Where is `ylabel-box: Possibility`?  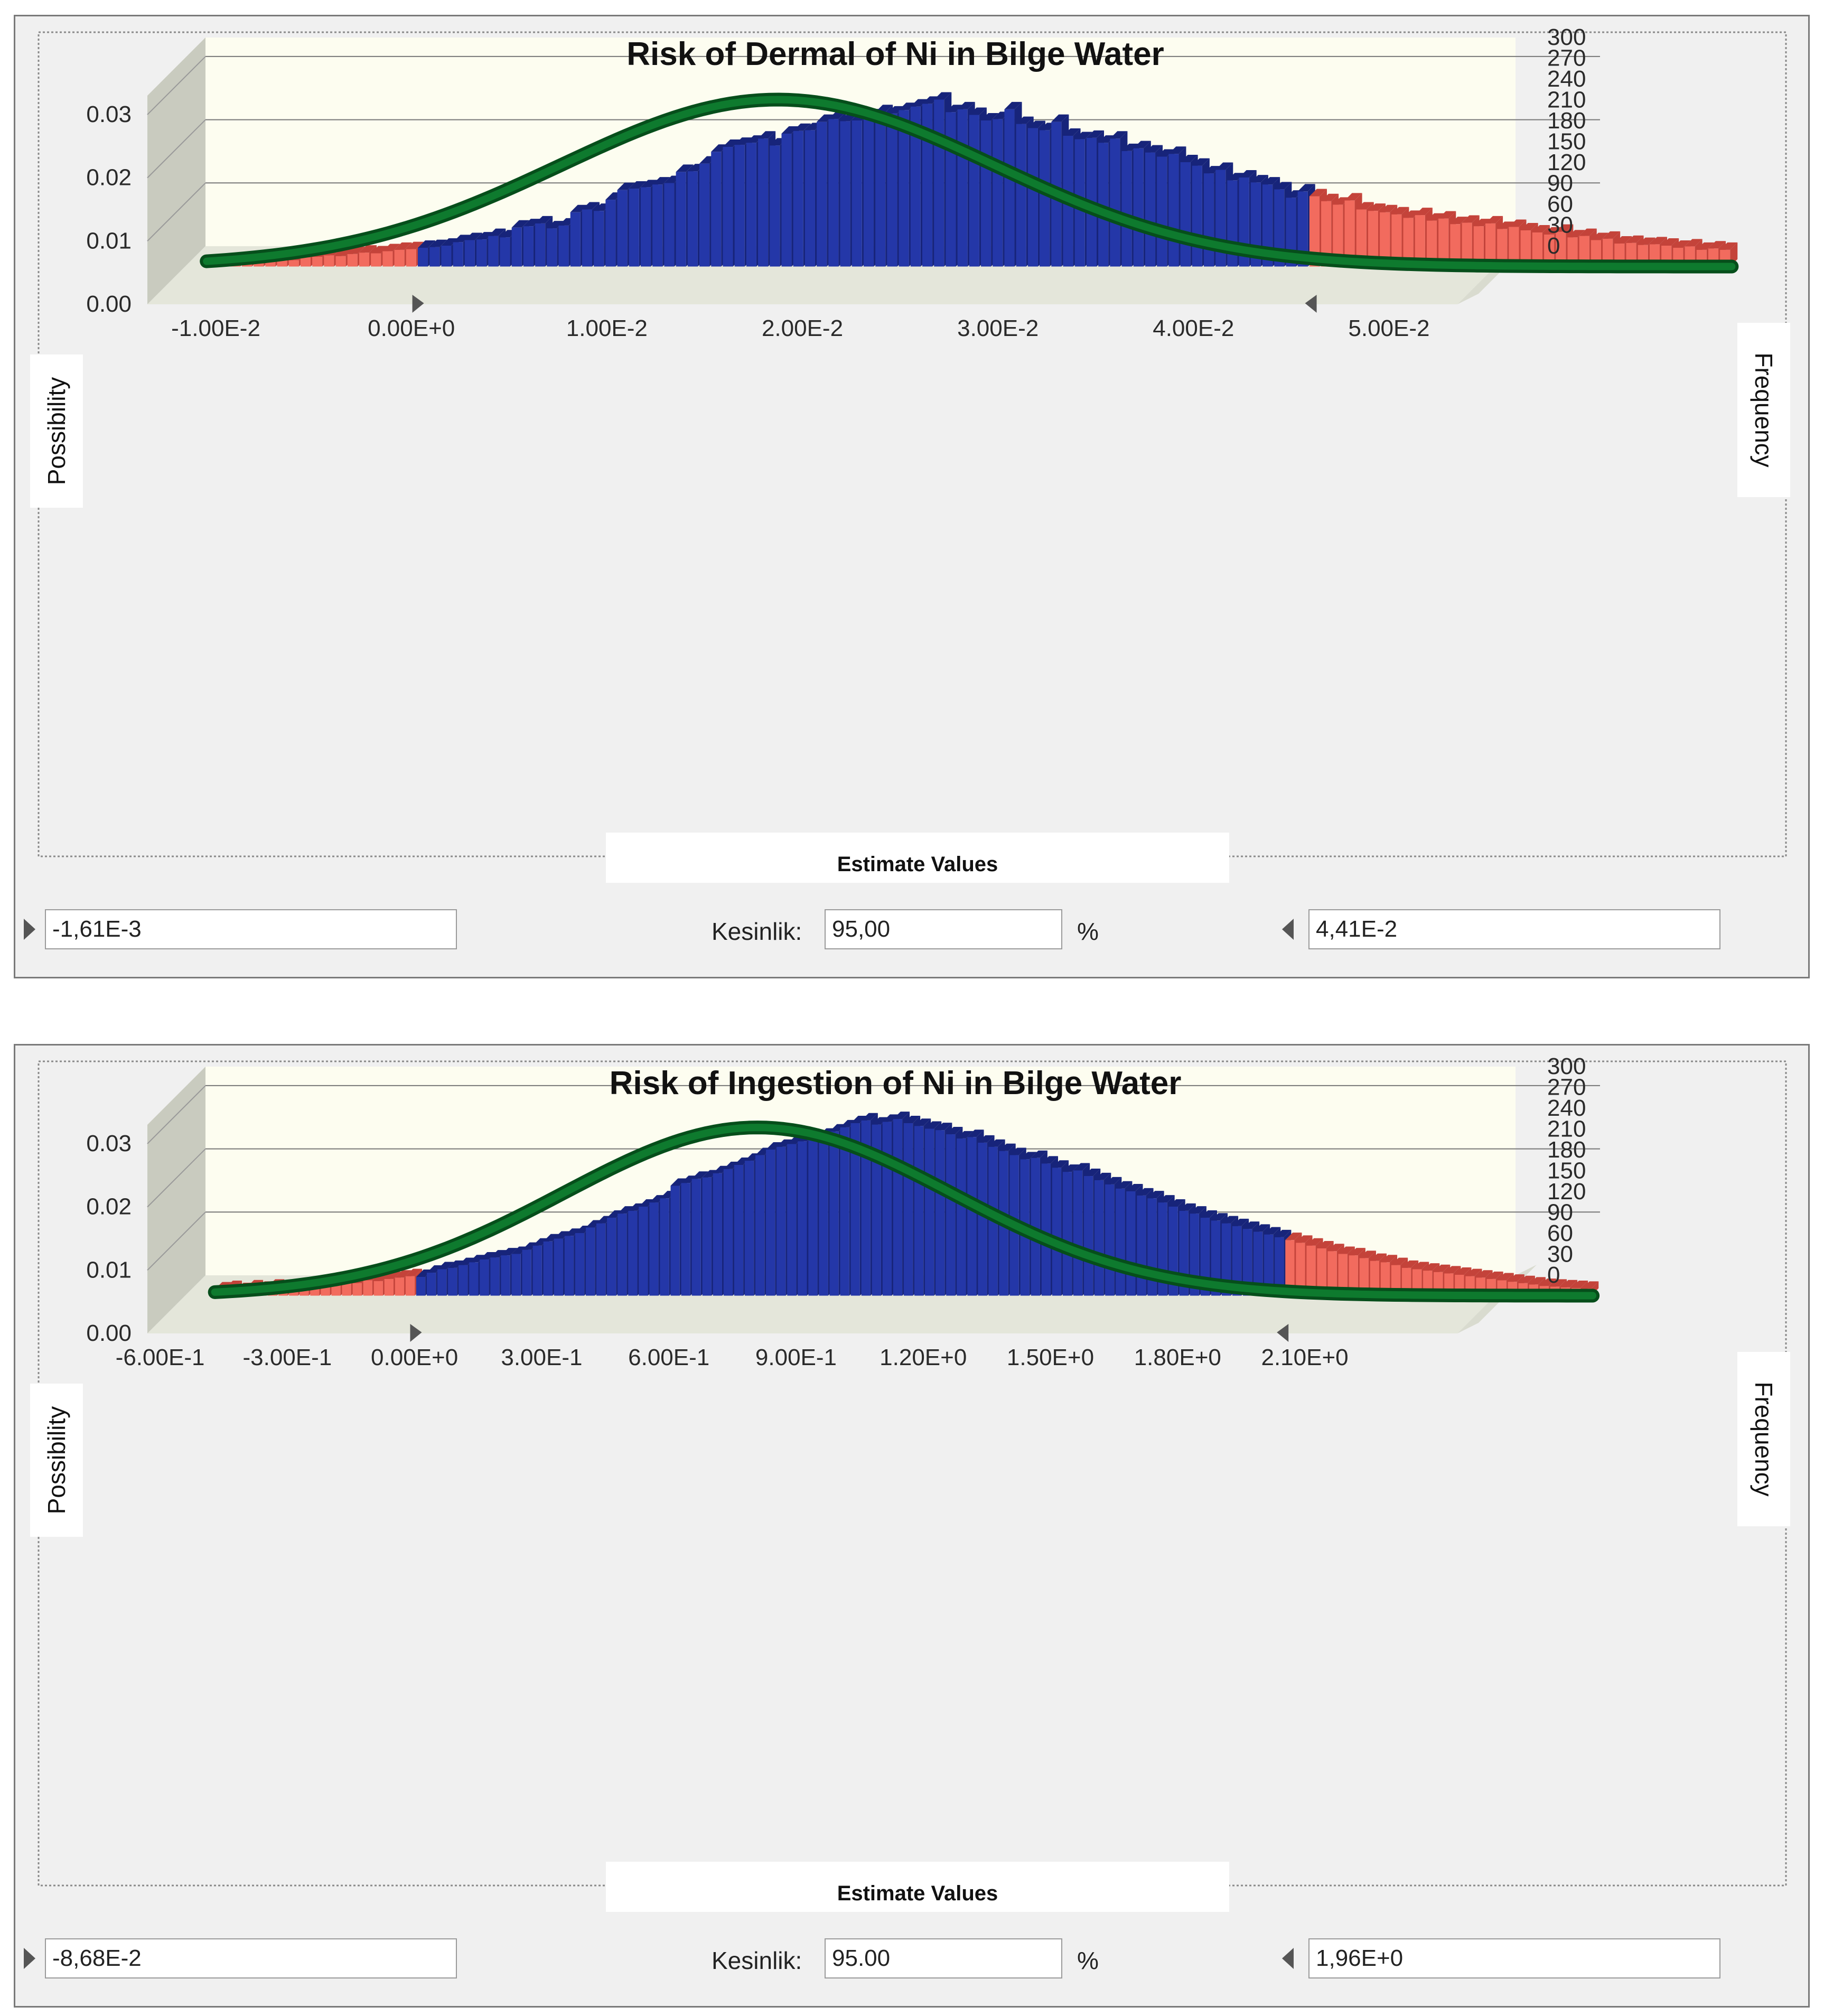 ylabel-box: Possibility is located at coordinates (56, 431).